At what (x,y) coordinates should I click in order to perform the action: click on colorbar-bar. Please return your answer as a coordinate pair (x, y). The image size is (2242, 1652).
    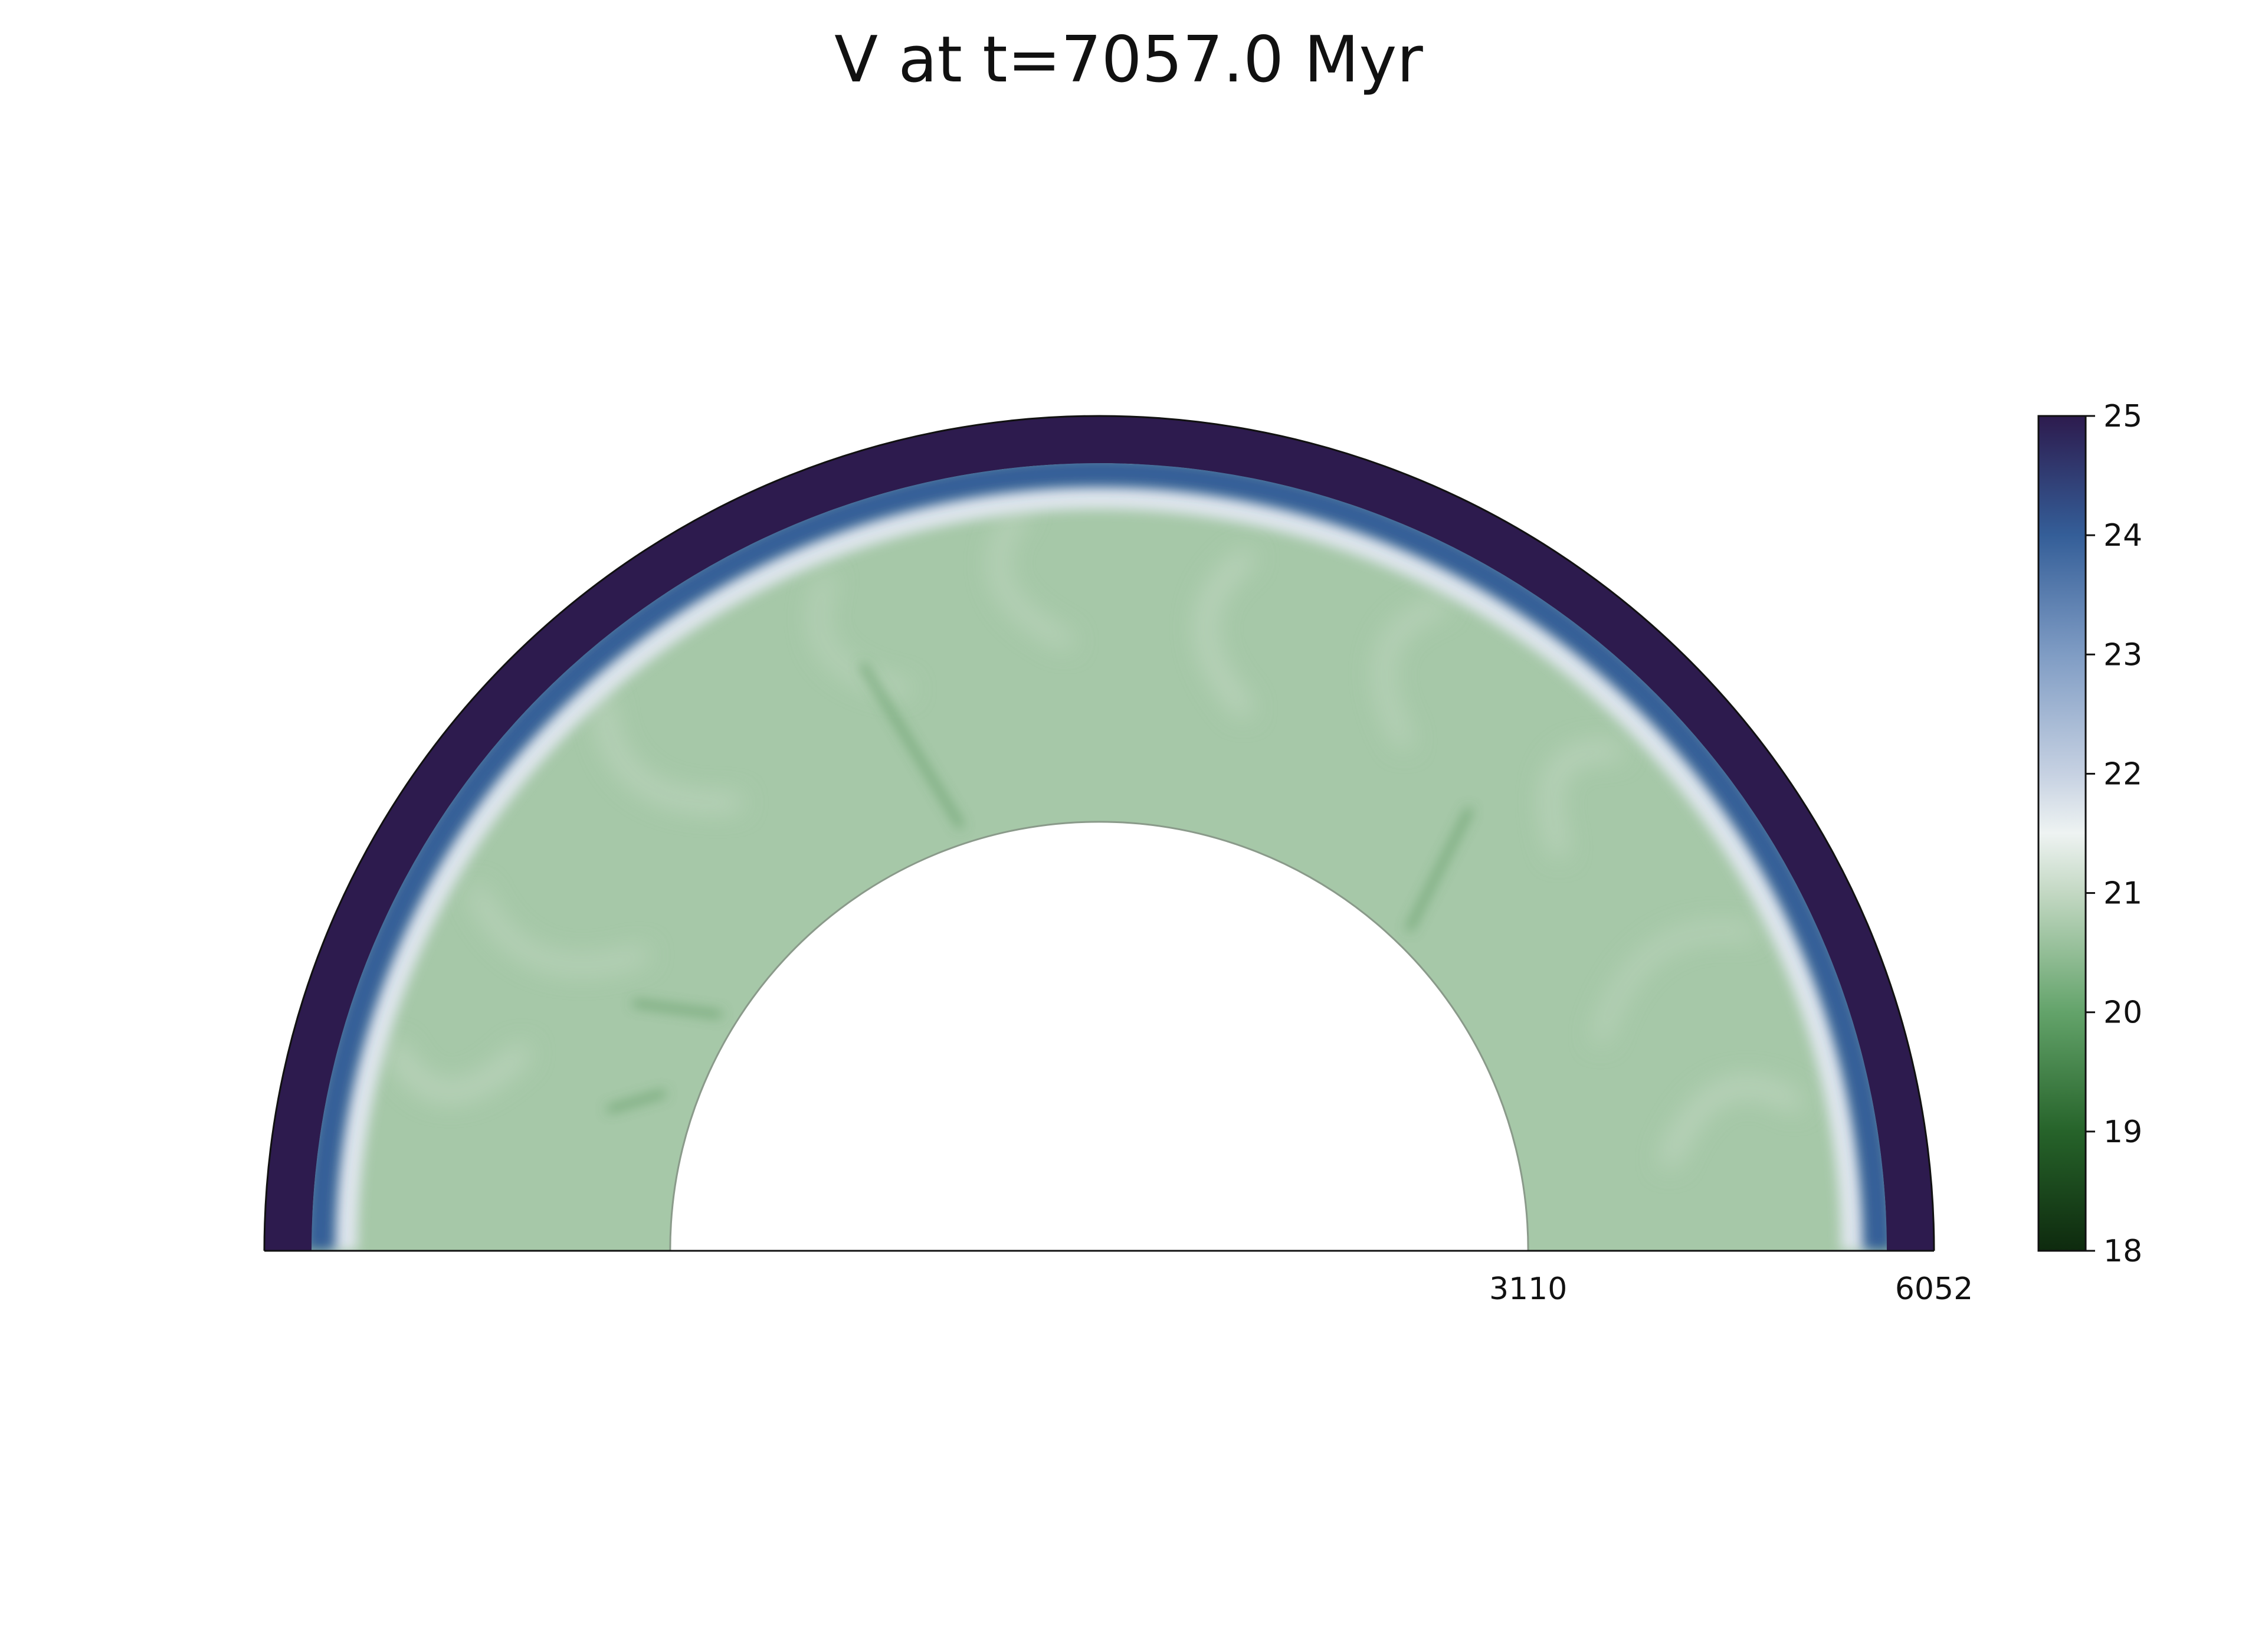
    Looking at the image, I should click on (2062, 833).